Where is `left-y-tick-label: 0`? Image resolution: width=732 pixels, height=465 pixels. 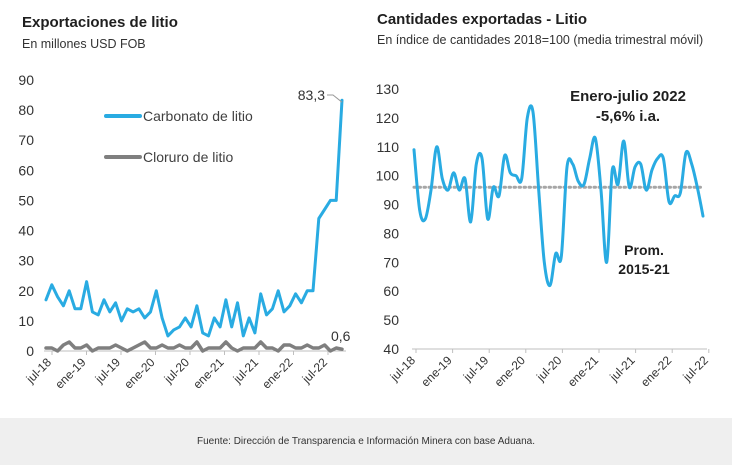
left-y-tick-label: 0 is located at coordinates (30, 351).